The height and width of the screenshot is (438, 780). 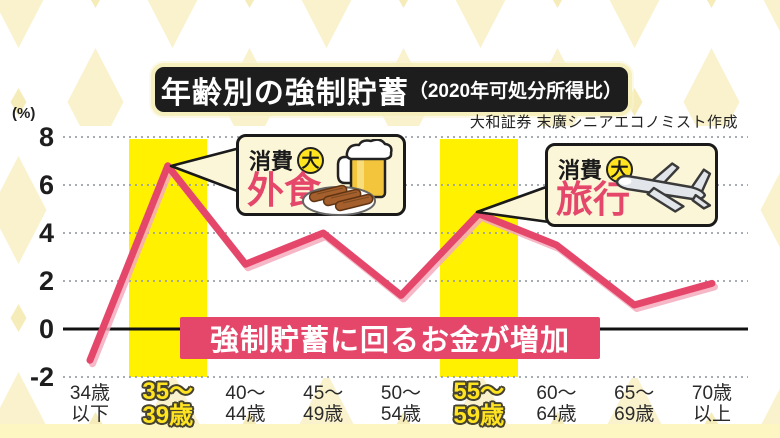 I want to click on chart-title-banner: 年齢別の強制貯蓄 （2020年可処分所得比）, so click(x=391, y=89).